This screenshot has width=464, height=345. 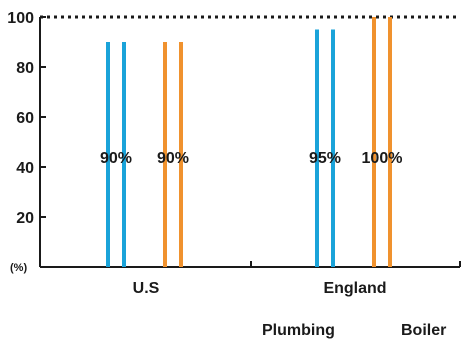 What do you see at coordinates (20, 18) in the screenshot?
I see `y-tick-label-100: 100` at bounding box center [20, 18].